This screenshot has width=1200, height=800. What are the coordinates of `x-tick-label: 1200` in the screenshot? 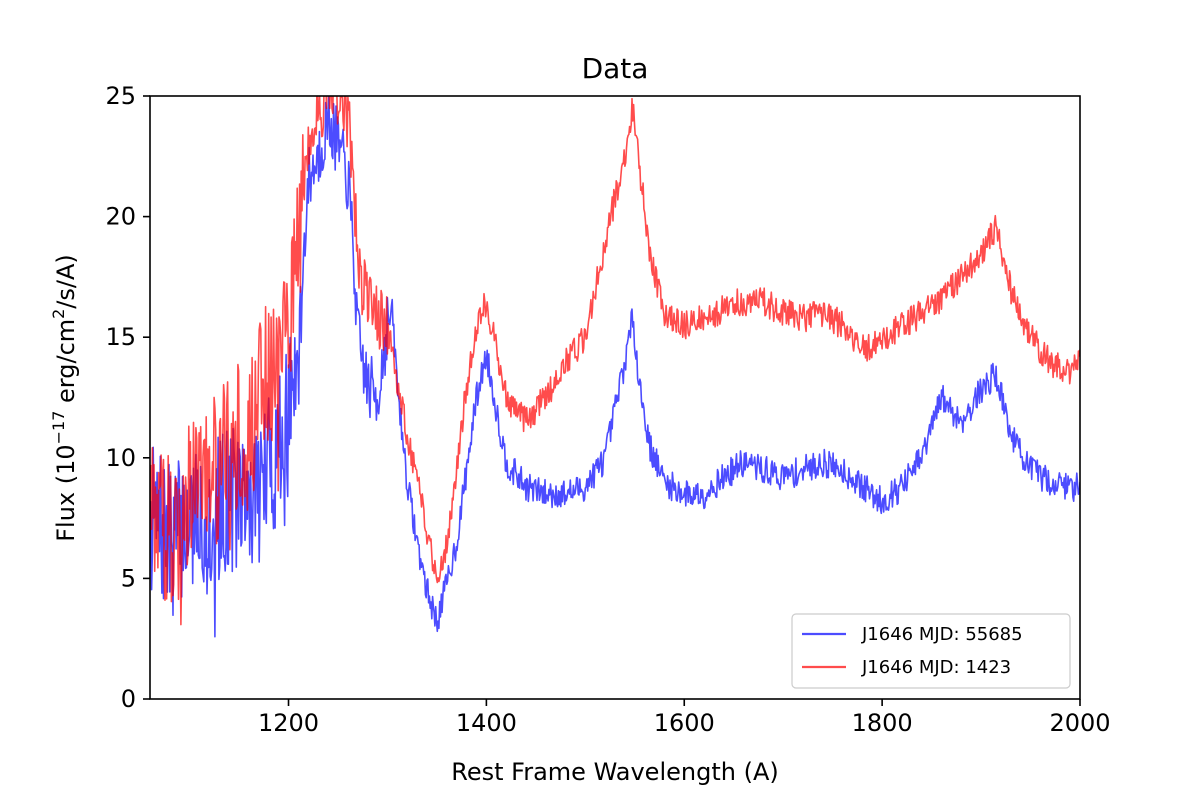 It's located at (288, 723).